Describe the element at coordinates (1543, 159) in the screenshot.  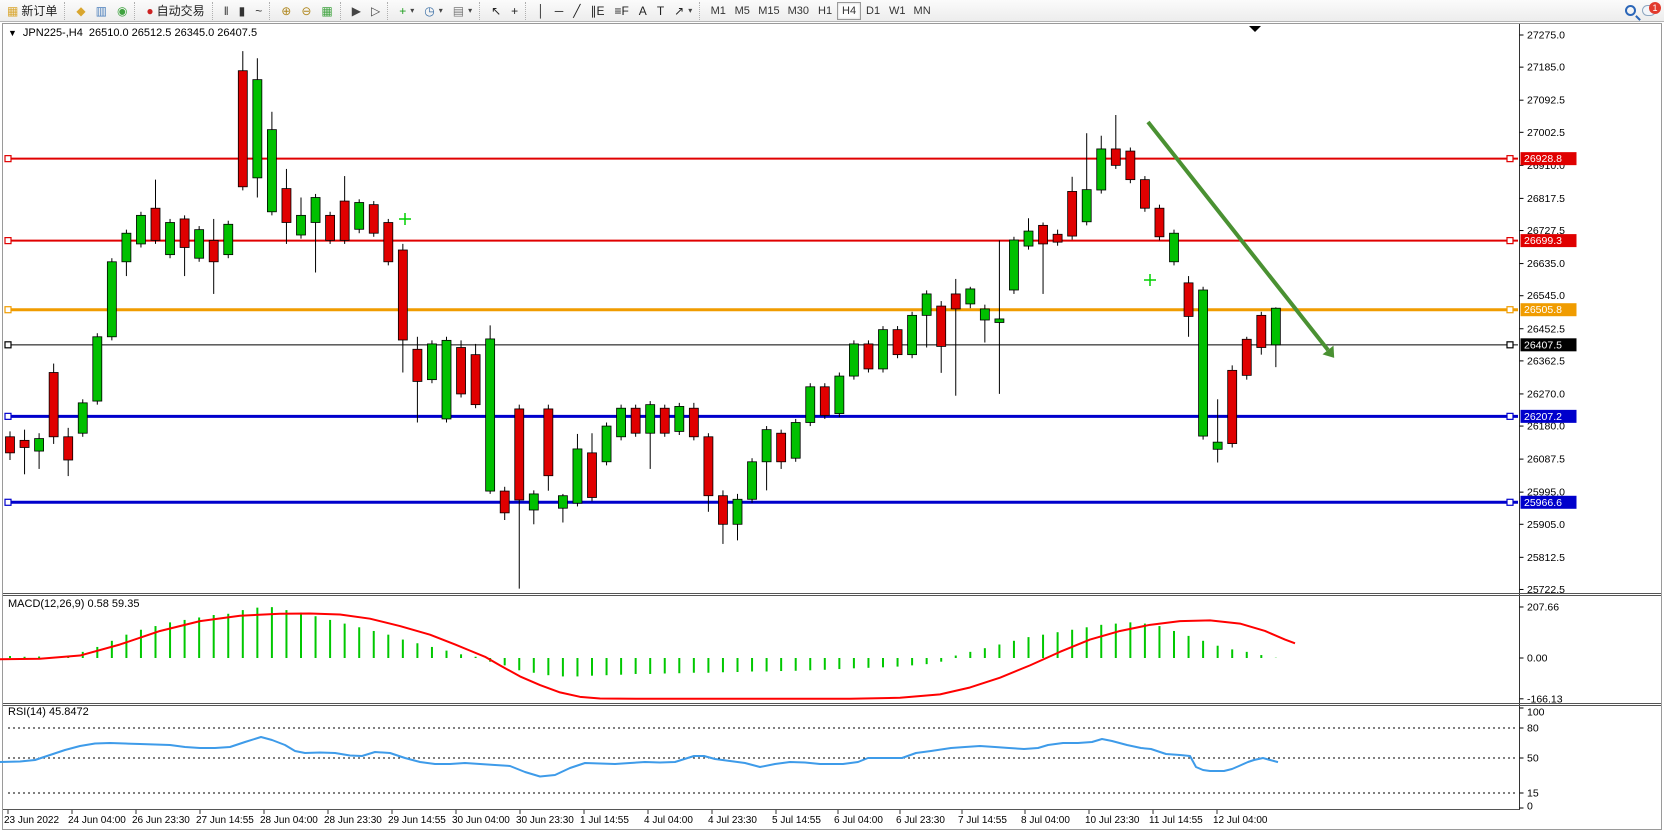
I see `price-line-badge-value: 26928.8` at that location.